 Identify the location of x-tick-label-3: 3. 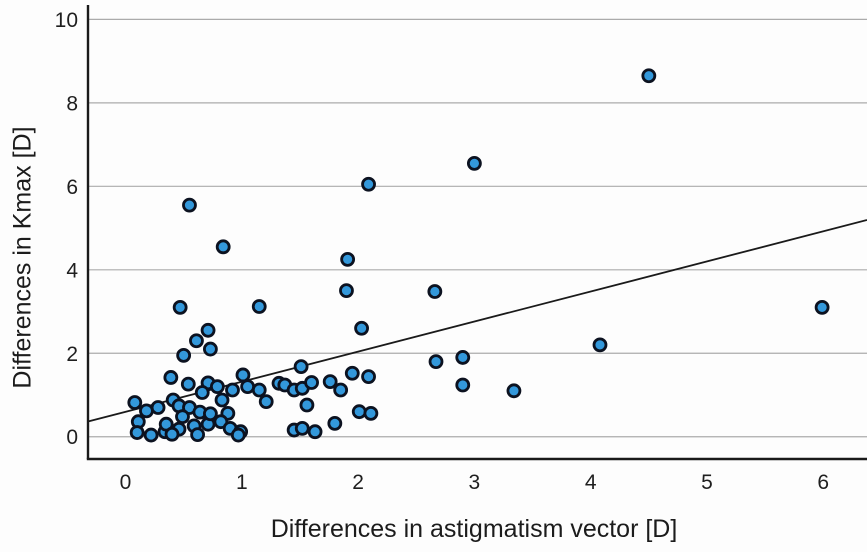
(475, 482).